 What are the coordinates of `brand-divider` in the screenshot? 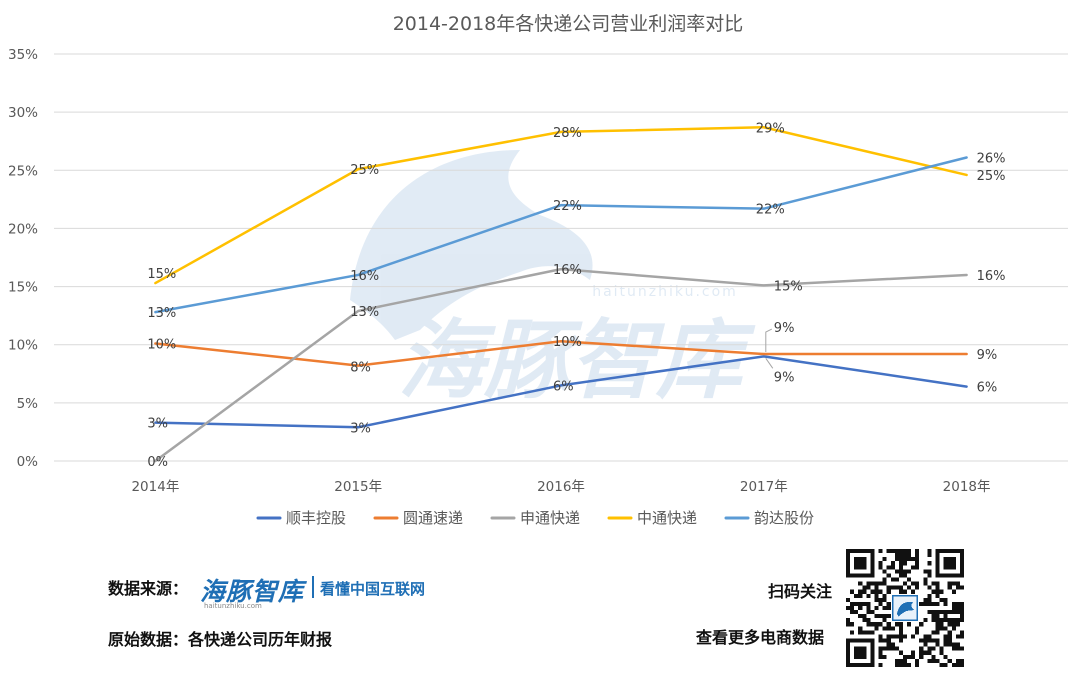 It's located at (313, 587).